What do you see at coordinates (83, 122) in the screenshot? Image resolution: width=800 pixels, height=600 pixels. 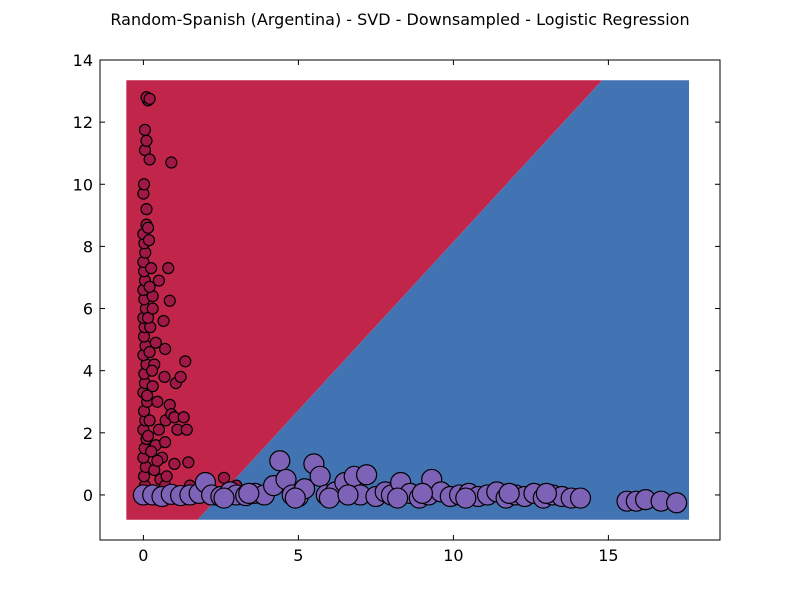 I see `y-tick-label: 12` at bounding box center [83, 122].